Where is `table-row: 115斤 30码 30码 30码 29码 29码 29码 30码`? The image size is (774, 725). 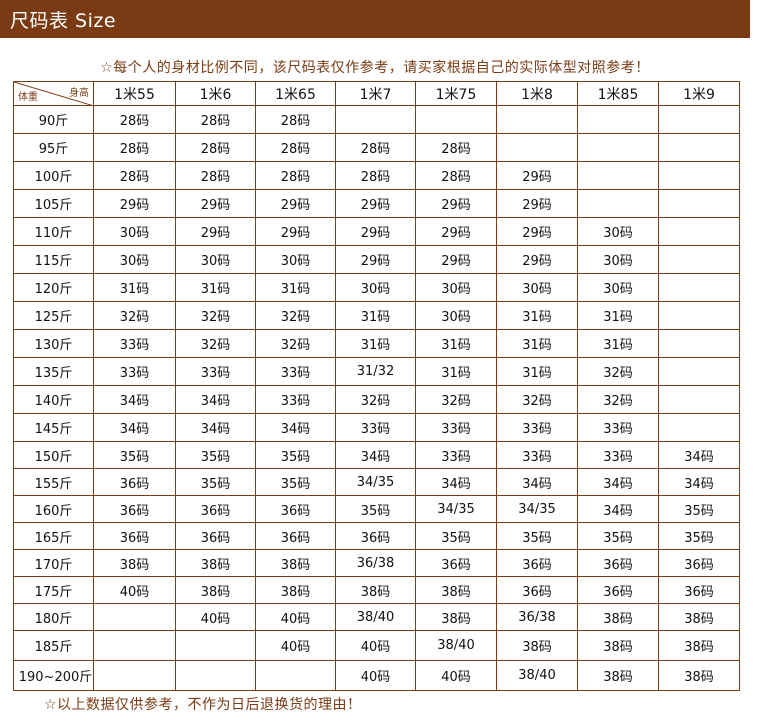 table-row: 115斤 30码 30码 30码 29码 29码 29码 30码 is located at coordinates (376, 259).